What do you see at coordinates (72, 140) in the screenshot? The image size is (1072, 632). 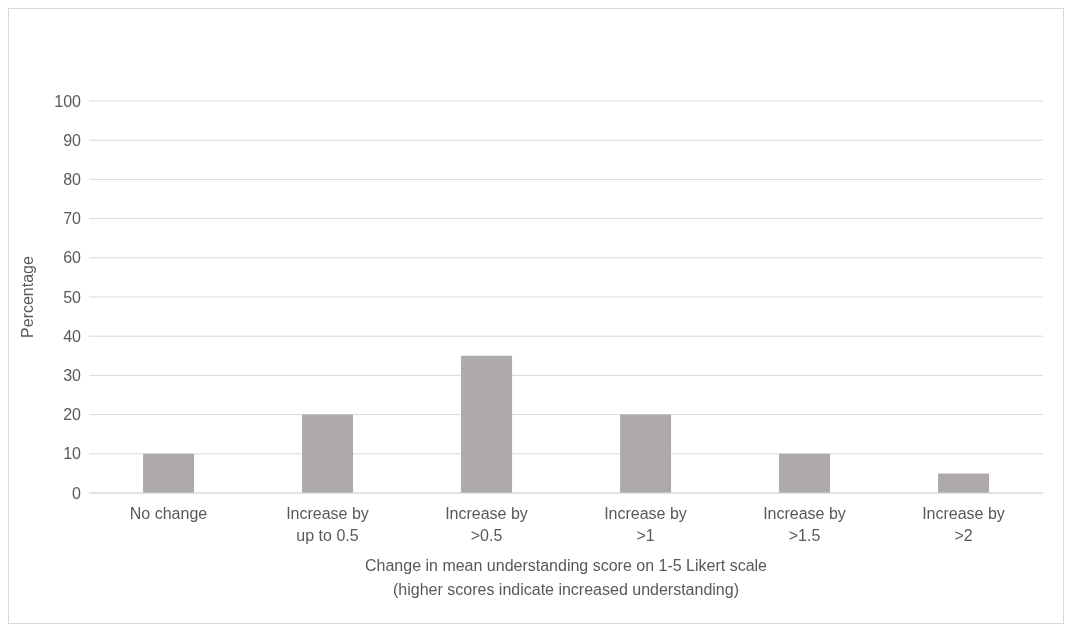 I see `y-tick-label: 90` at bounding box center [72, 140].